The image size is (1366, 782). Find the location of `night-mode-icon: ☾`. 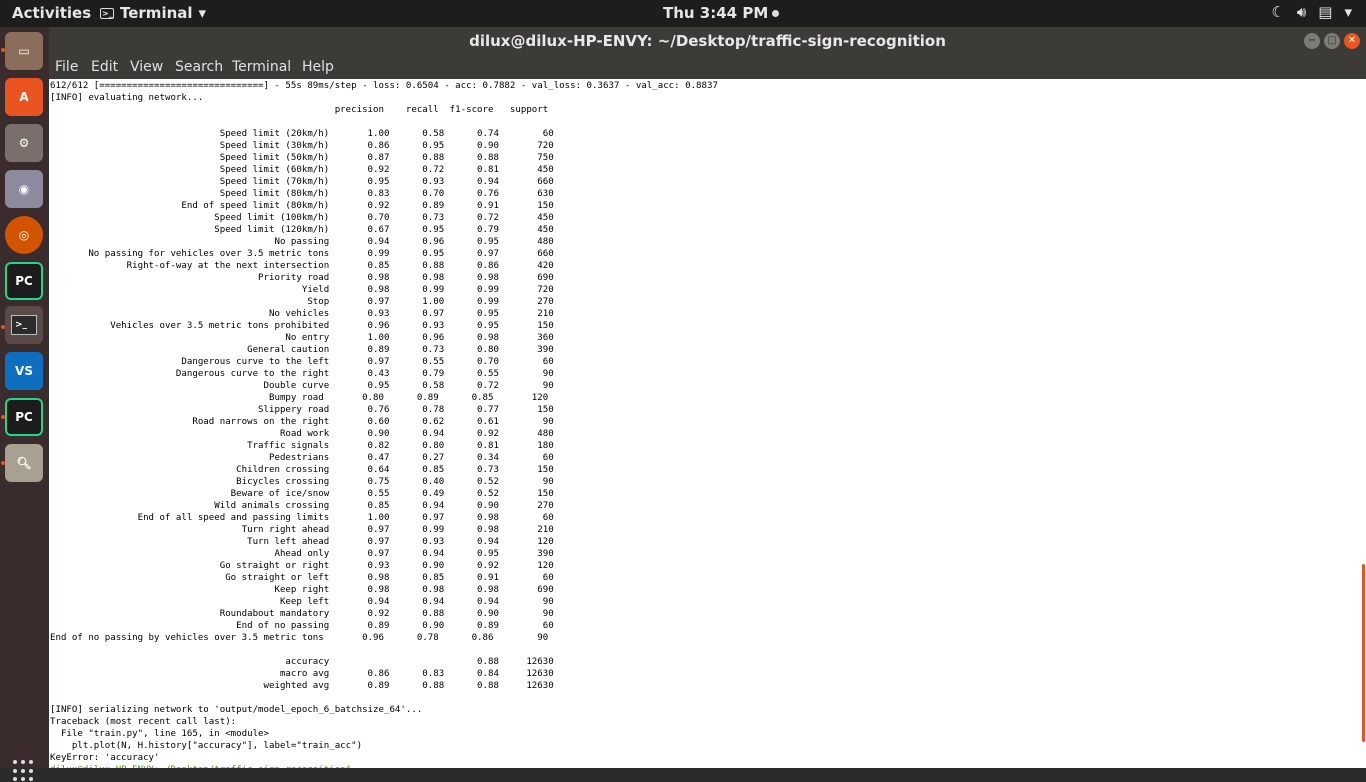

night-mode-icon: ☾ is located at coordinates (1278, 12).